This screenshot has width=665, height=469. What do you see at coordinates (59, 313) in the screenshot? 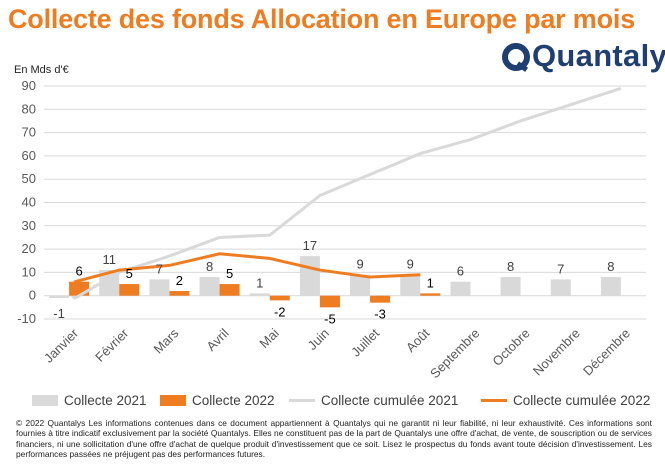
I see `data-label-2021: -1` at bounding box center [59, 313].